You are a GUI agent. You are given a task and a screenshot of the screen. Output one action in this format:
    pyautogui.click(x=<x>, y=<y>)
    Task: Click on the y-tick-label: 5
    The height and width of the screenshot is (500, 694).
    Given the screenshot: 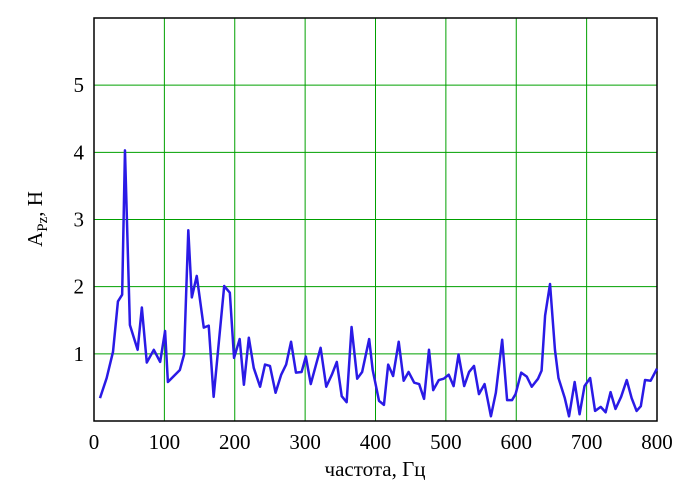 What is the action you would take?
    pyautogui.click(x=79, y=85)
    